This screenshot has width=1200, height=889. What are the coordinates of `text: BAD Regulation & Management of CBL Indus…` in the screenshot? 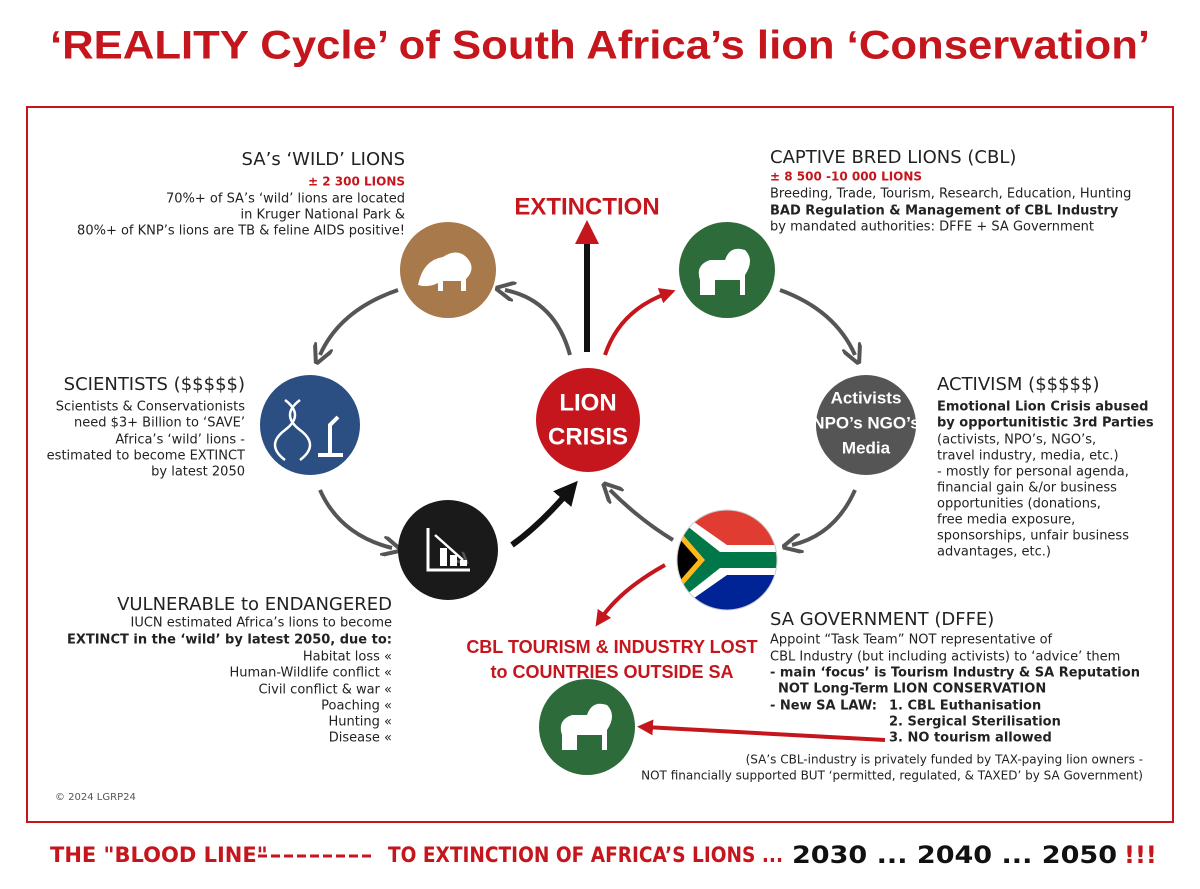 It's located at (944, 211).